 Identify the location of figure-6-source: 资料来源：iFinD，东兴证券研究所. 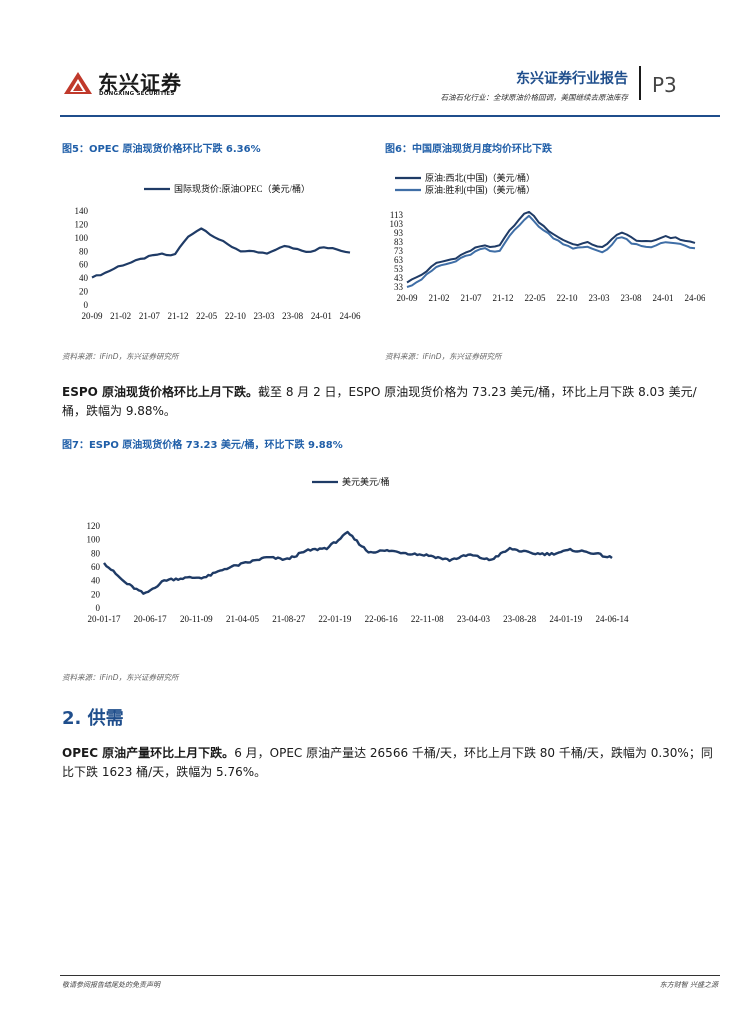
(443, 356).